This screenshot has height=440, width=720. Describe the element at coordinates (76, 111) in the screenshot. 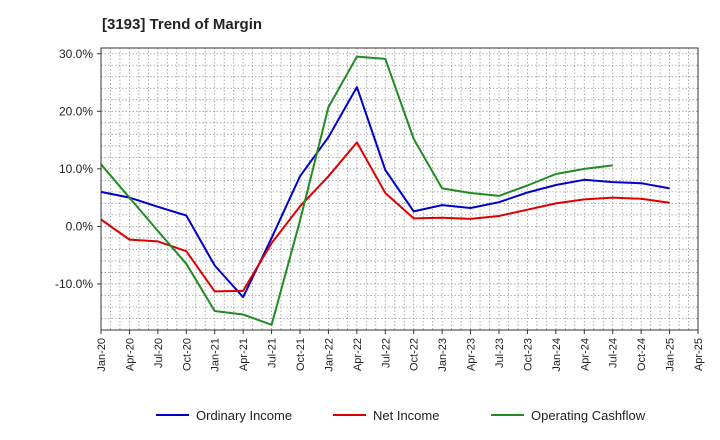

I see `y-tick-label: 20.0%` at that location.